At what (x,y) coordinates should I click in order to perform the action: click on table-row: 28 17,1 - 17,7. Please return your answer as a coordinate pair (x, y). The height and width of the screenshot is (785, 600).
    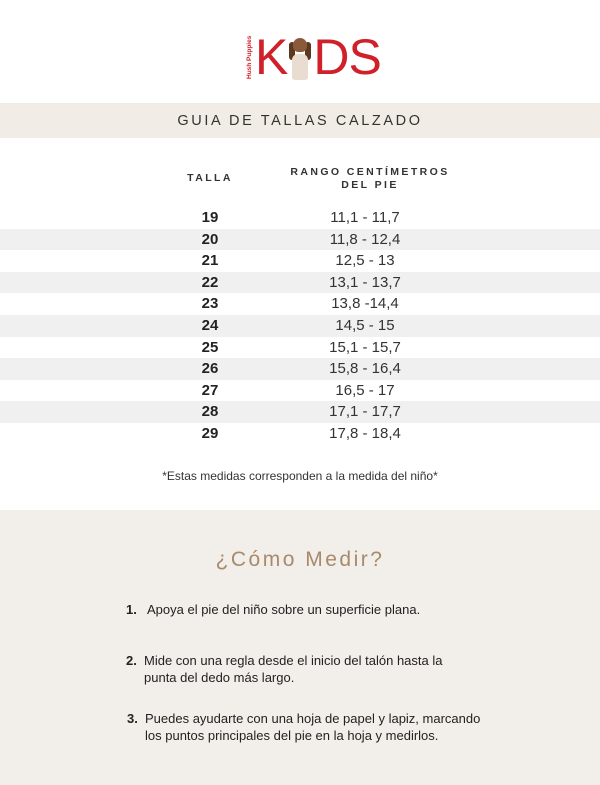
    Looking at the image, I should click on (300, 412).